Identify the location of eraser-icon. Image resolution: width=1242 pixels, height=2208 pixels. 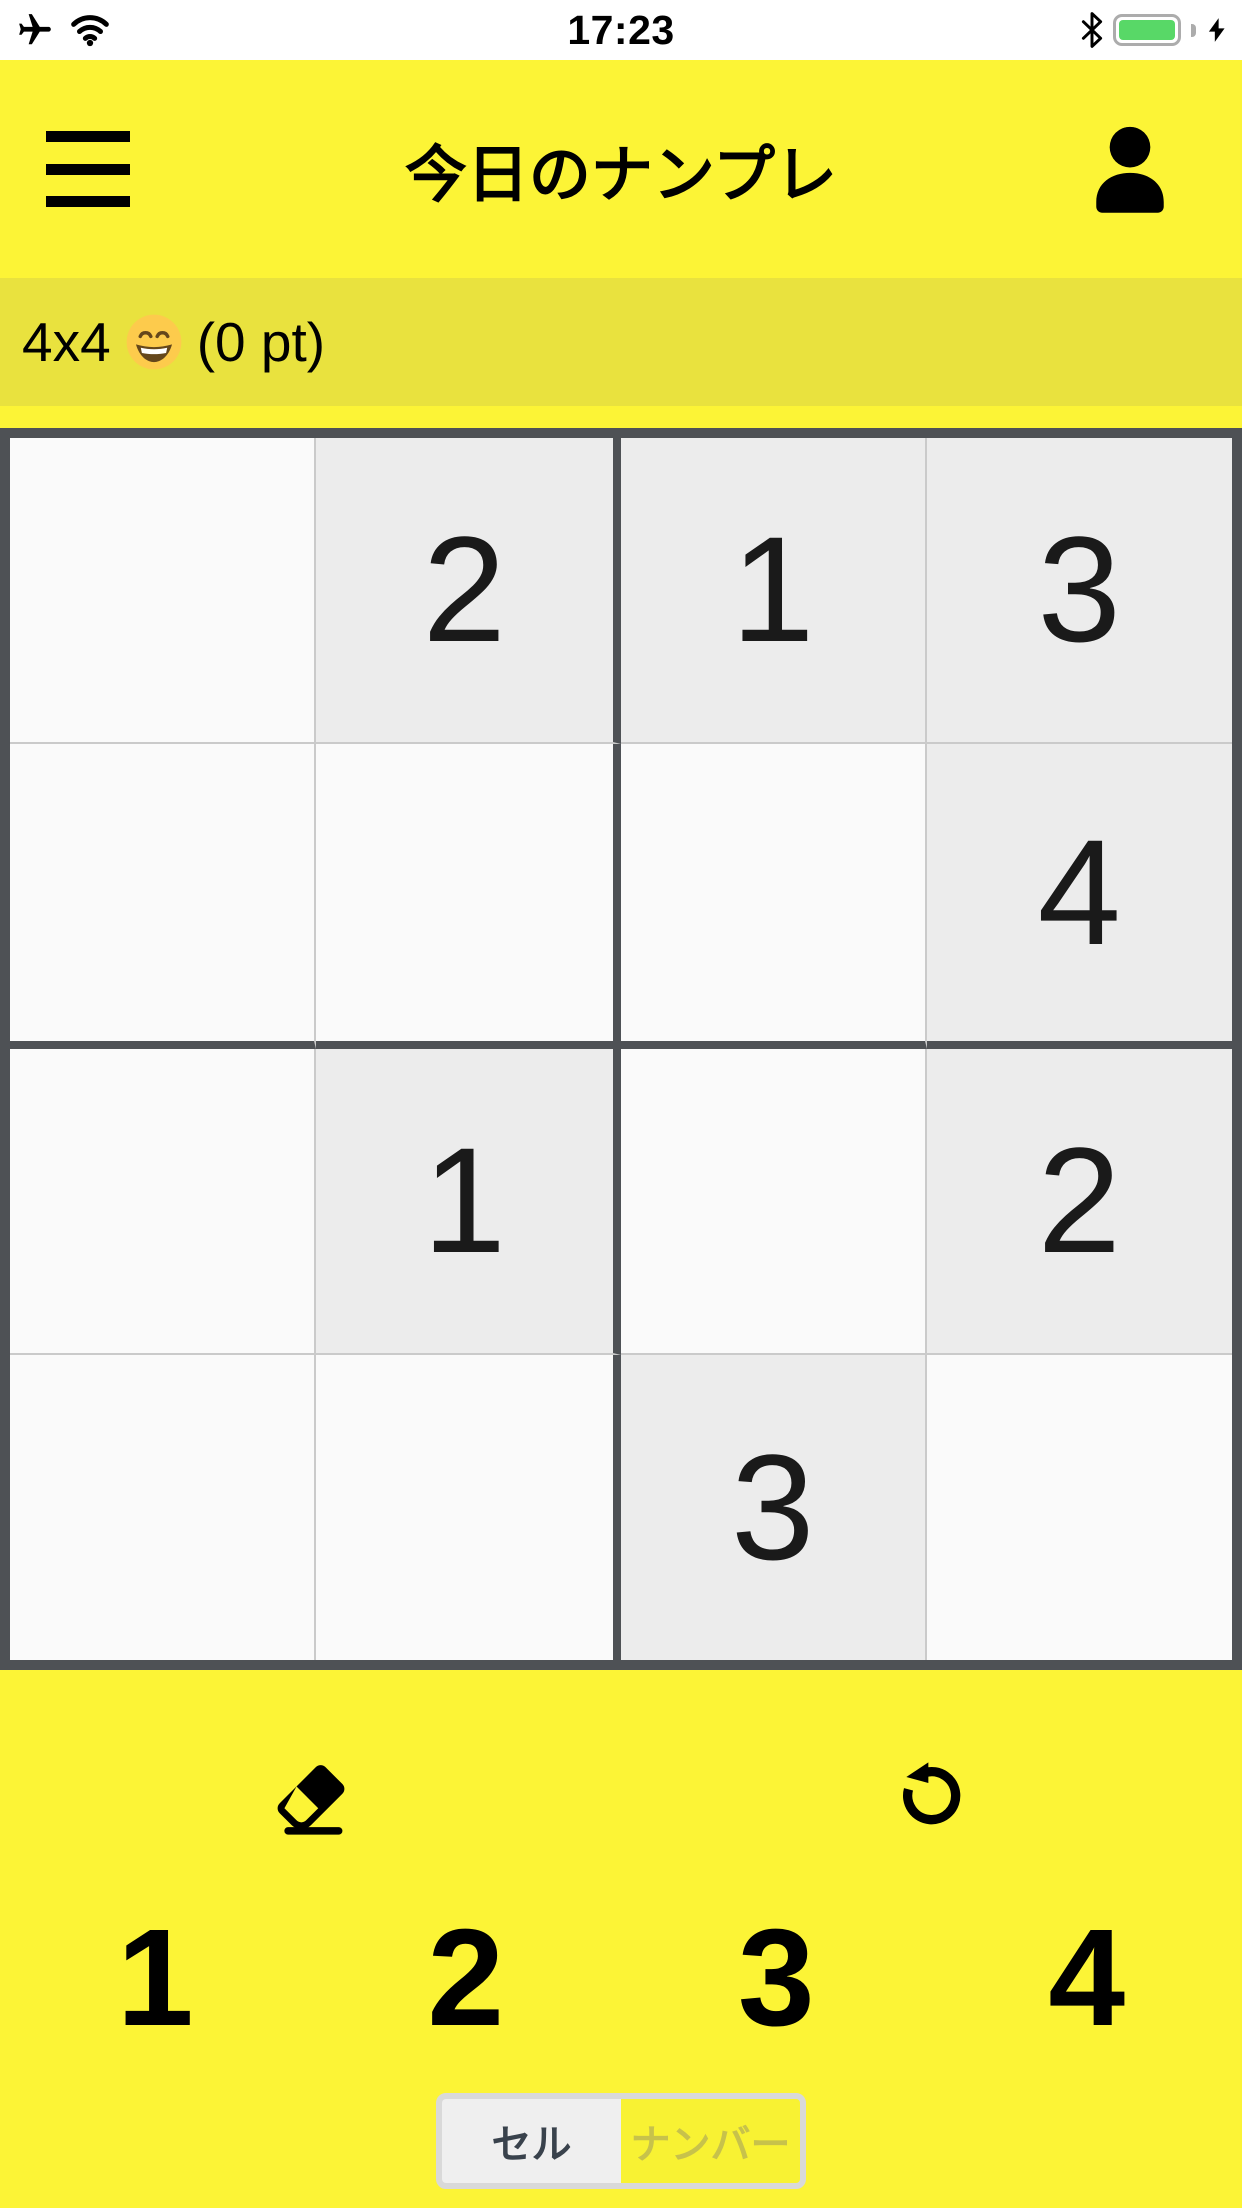
(310, 1800).